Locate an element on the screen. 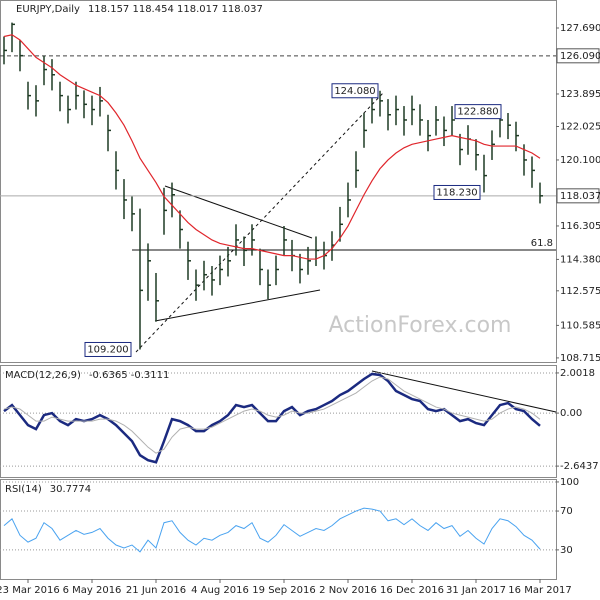 Image resolution: width=600 pixels, height=600 pixels. x-tick-label: 16 Mar 2017 is located at coordinates (539, 590).